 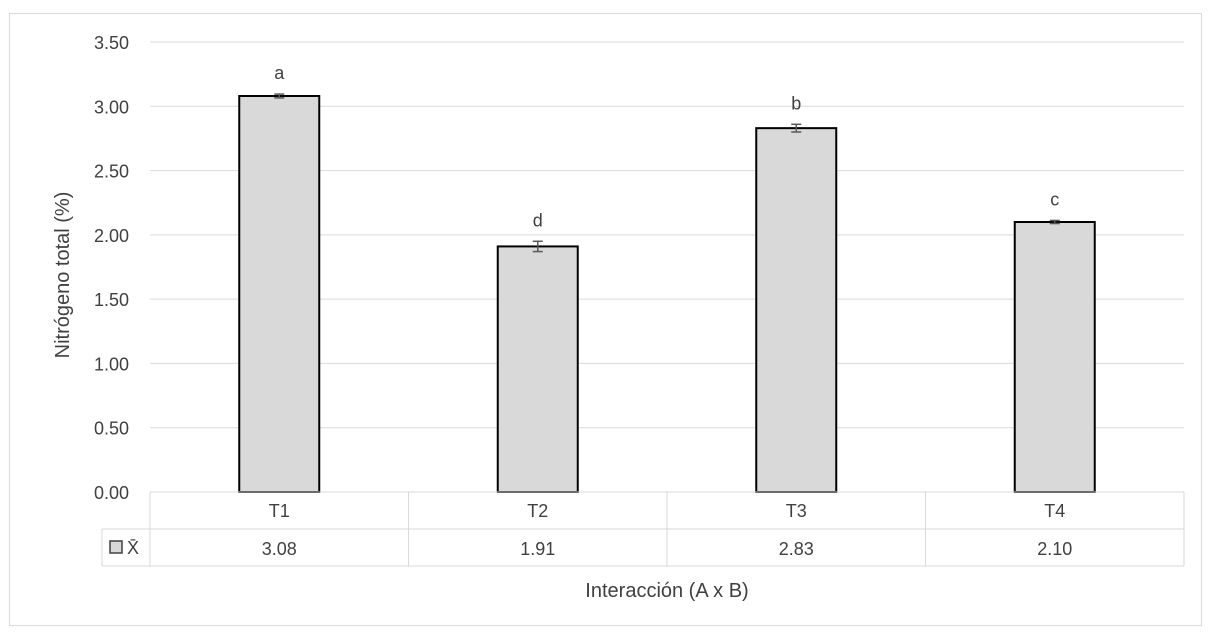 What do you see at coordinates (111, 172) in the screenshot?
I see `y-tick-label: 2.50` at bounding box center [111, 172].